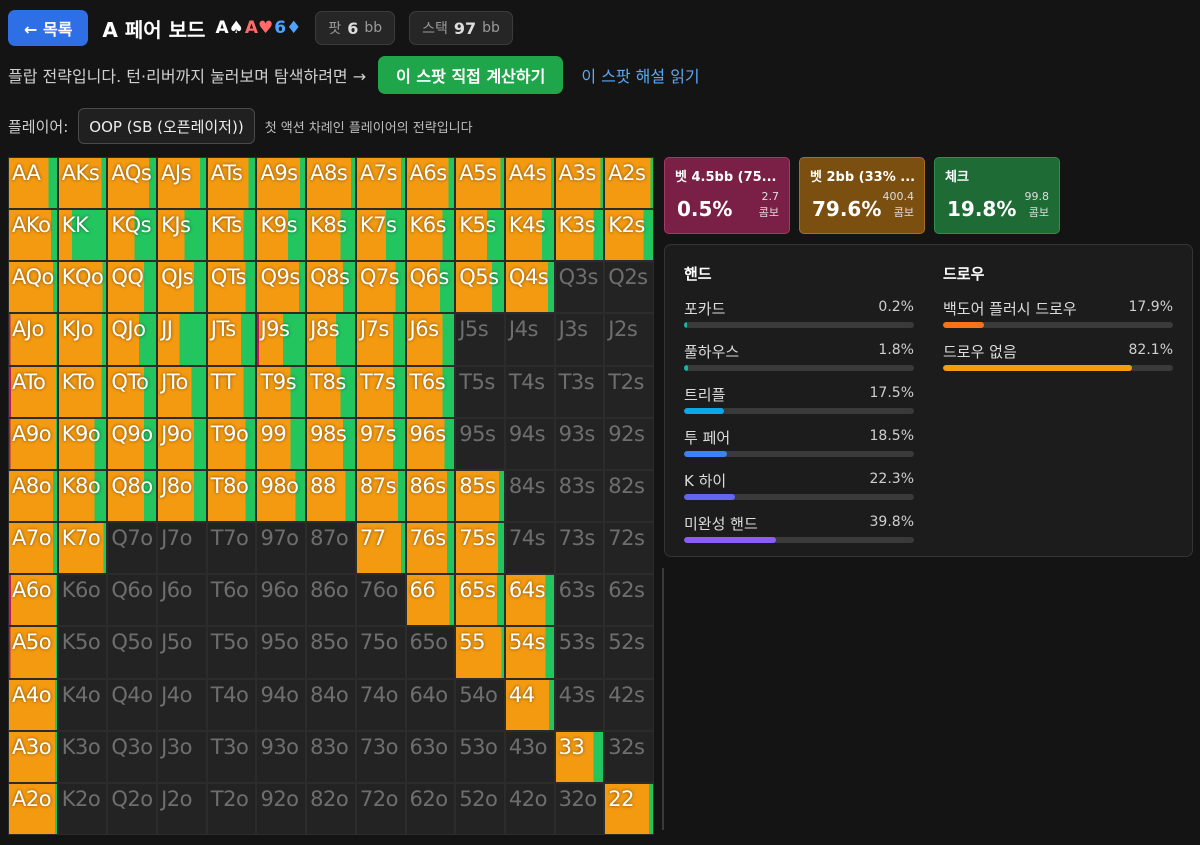 This screenshot has height=845, width=1200. What do you see at coordinates (629, 756) in the screenshot?
I see `hand-cell: 32s` at bounding box center [629, 756].